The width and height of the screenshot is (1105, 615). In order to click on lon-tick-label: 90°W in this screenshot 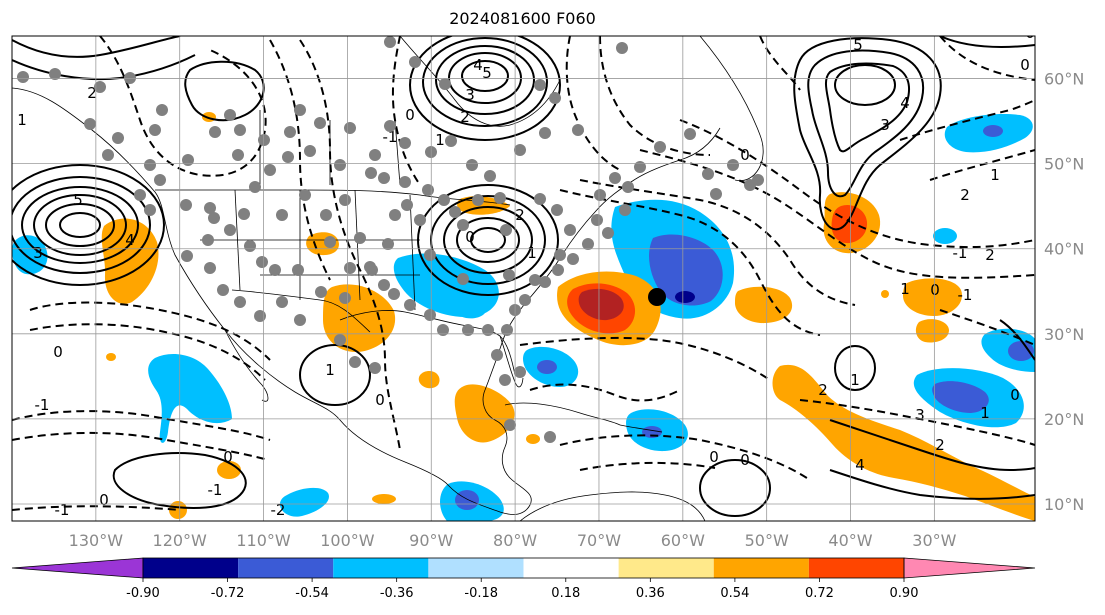, I will do `click(431, 540)`.